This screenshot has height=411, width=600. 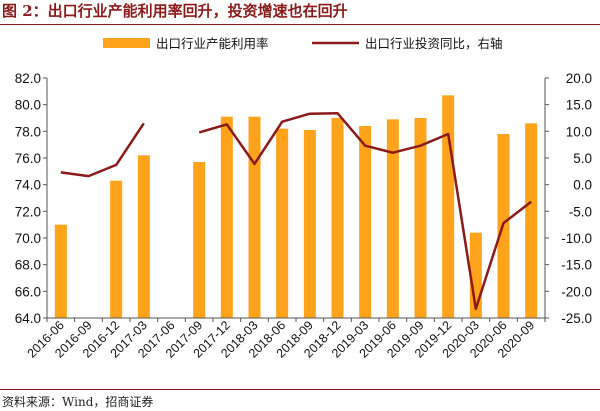 What do you see at coordinates (582, 185) in the screenshot?
I see `right-tick-label: 0.0` at bounding box center [582, 185].